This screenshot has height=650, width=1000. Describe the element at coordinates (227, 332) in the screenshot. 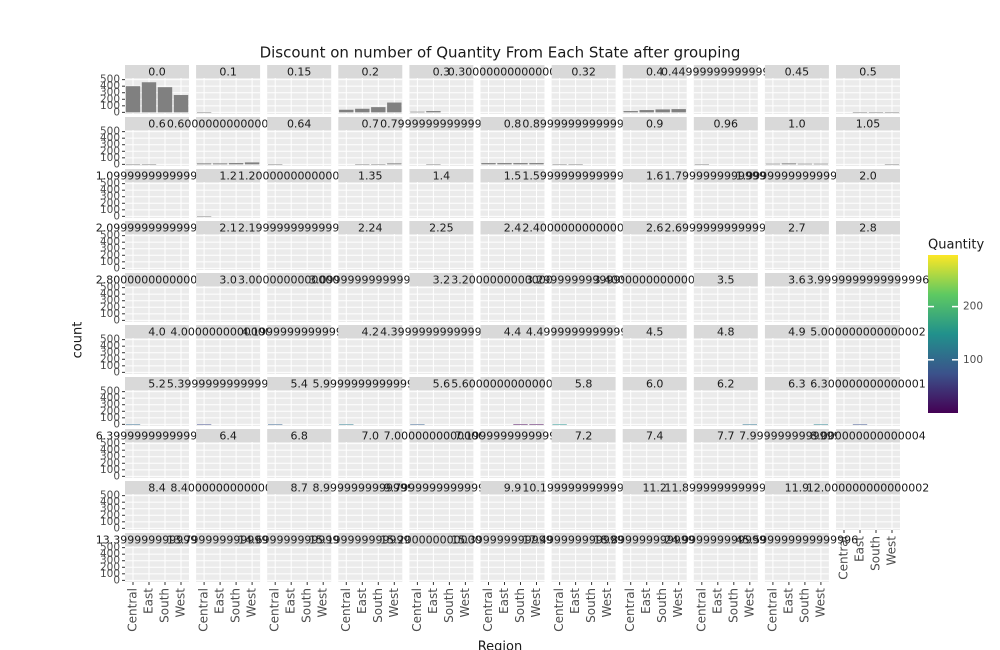

I see `facet-label: 4.000000000000001` at that location.